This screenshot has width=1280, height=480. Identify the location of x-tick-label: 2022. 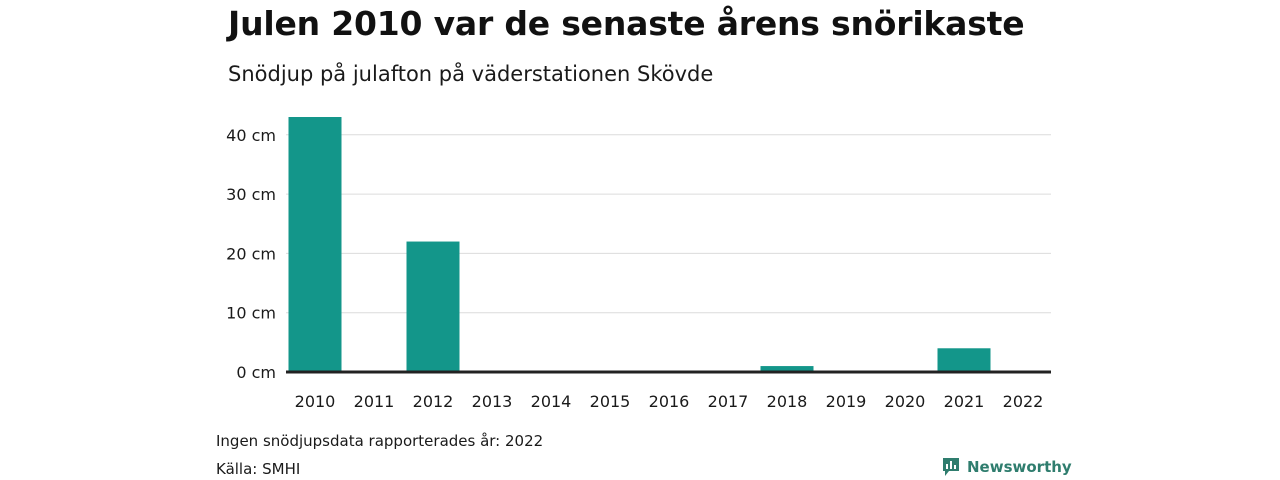
(1023, 401).